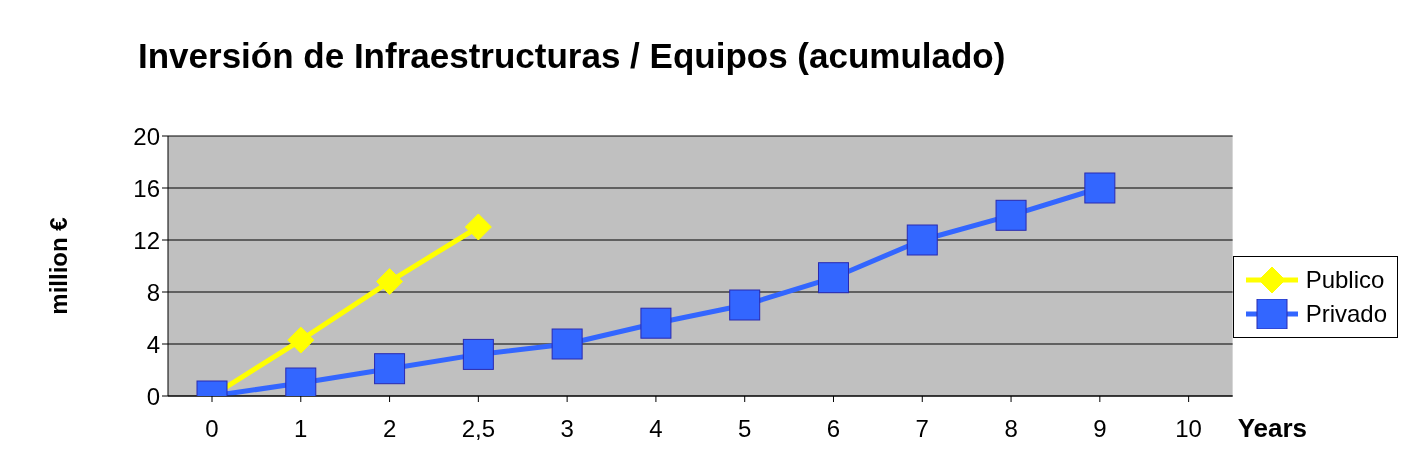 The image size is (1428, 474). What do you see at coordinates (153, 344) in the screenshot?
I see `y-tick-label: 4` at bounding box center [153, 344].